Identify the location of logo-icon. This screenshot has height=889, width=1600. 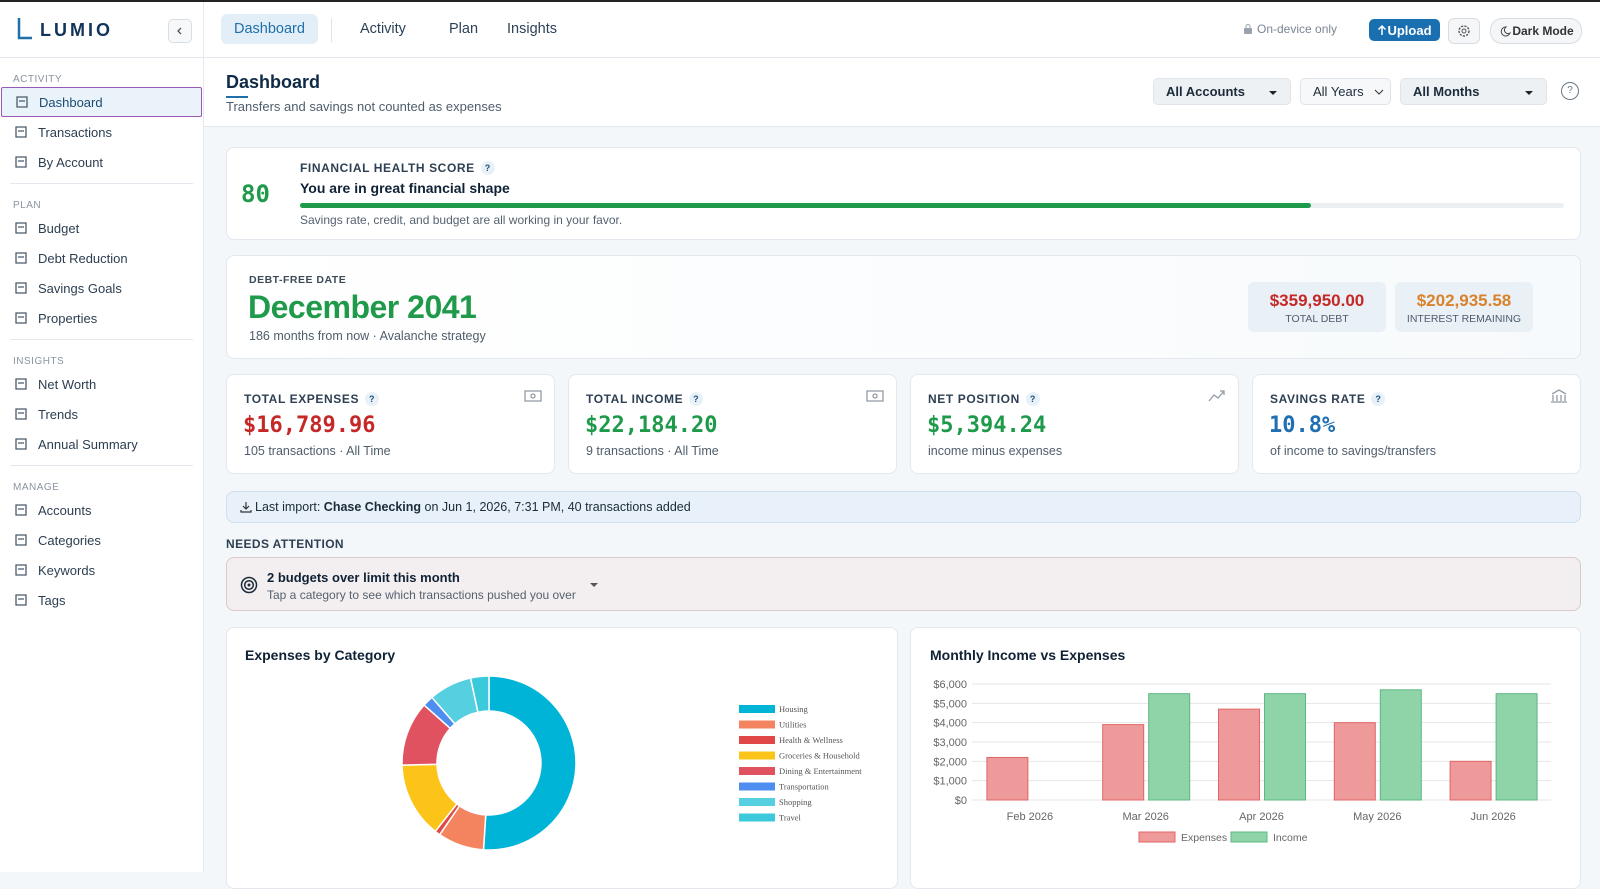
(24, 29).